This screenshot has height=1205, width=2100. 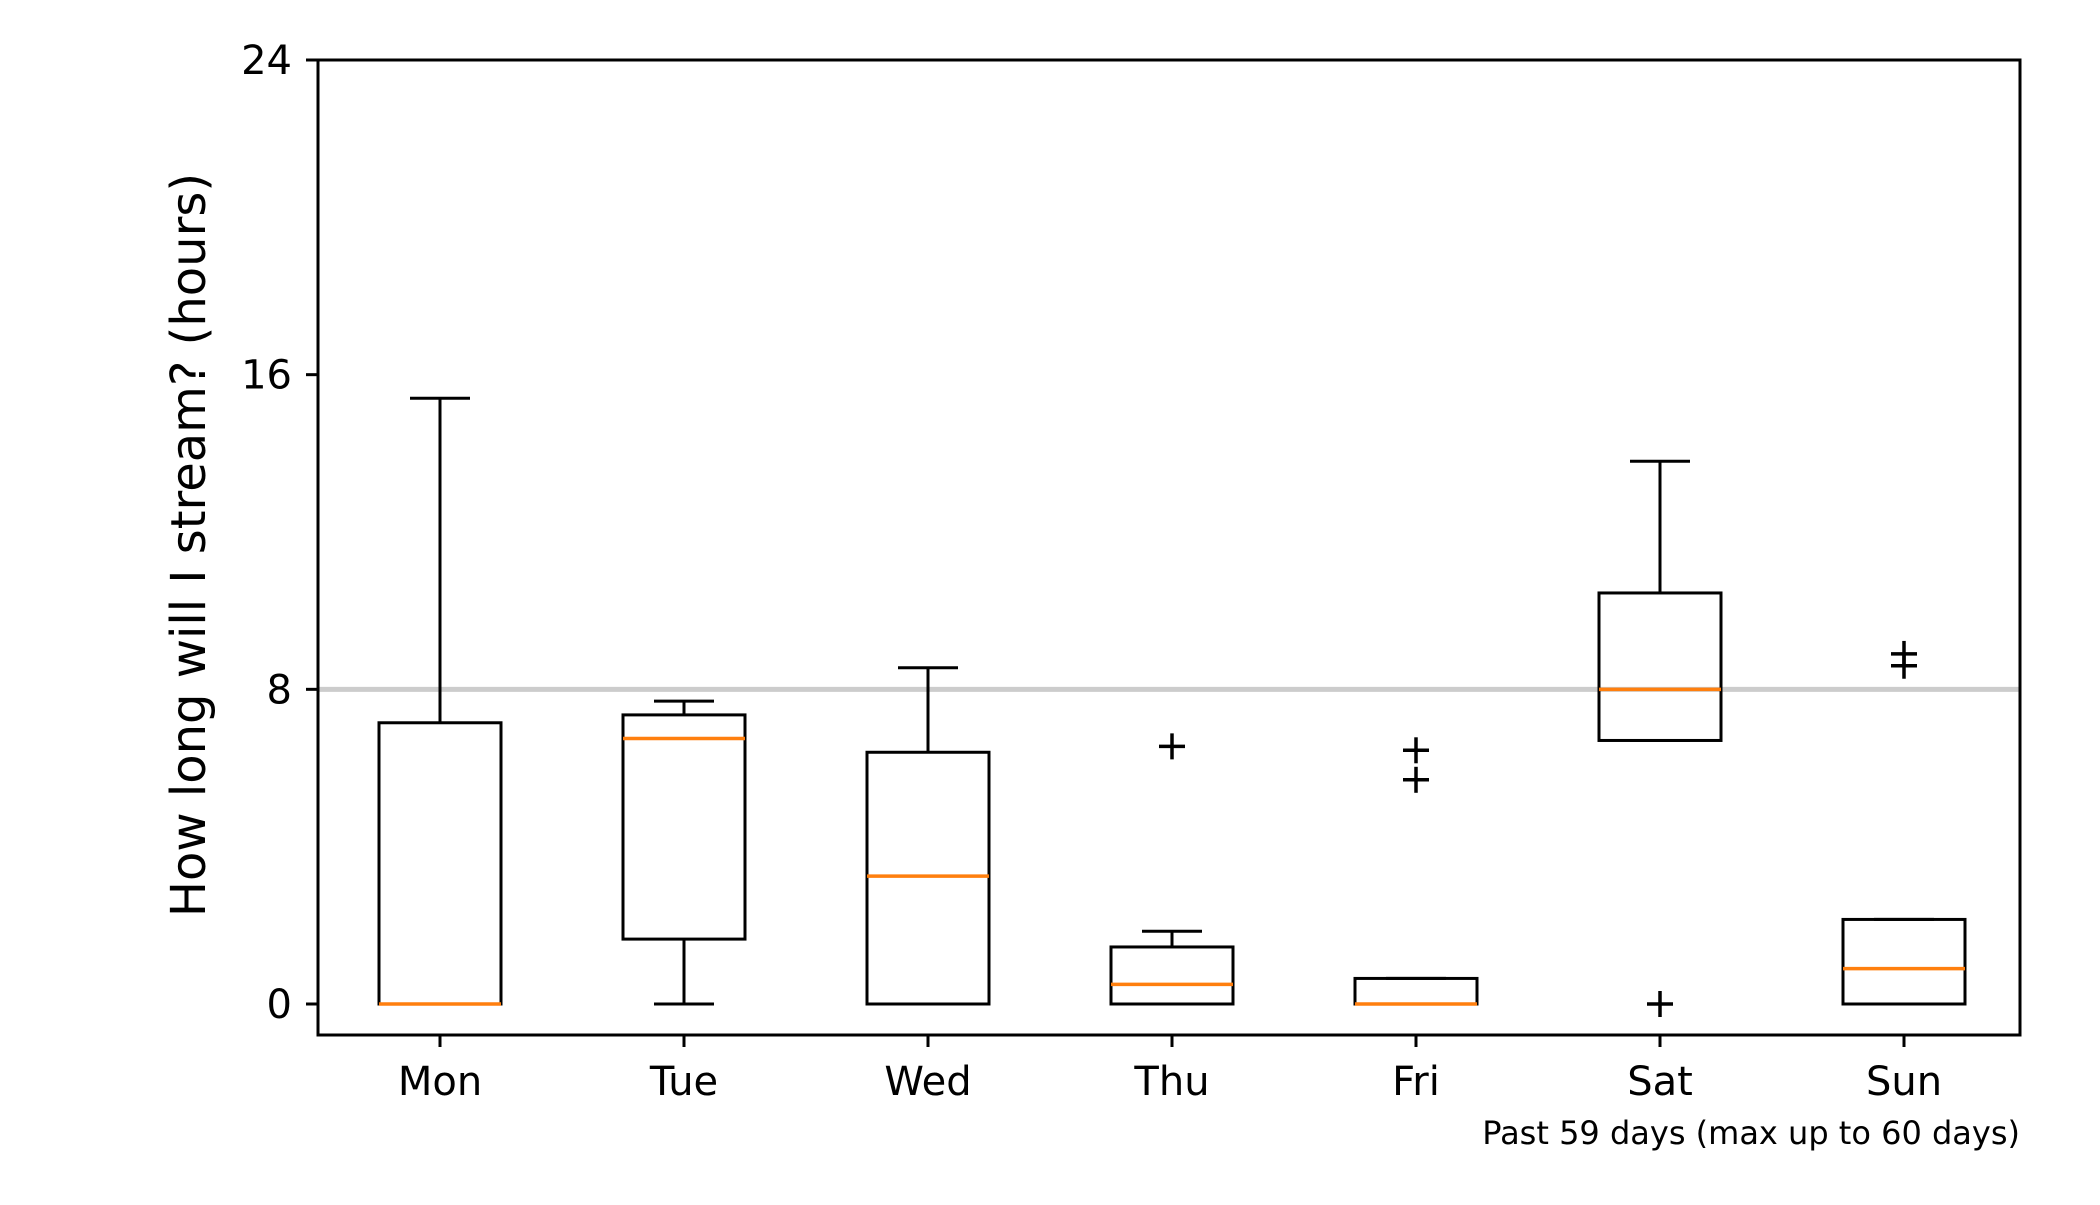 I want to click on x-tick-label: Sat, so click(x=1660, y=1082).